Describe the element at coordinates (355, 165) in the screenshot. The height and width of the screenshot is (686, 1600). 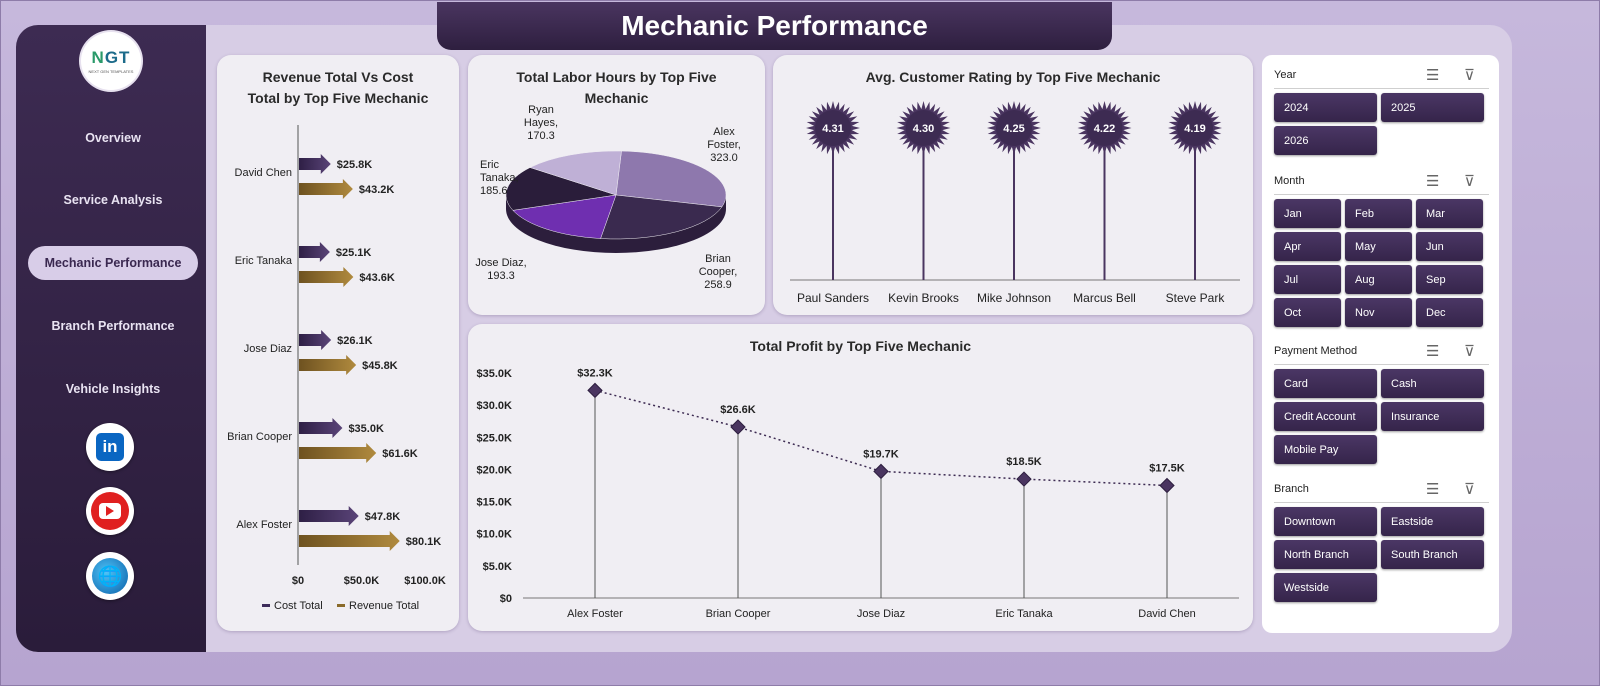
I see `cost-value-label: $25.8K` at that location.